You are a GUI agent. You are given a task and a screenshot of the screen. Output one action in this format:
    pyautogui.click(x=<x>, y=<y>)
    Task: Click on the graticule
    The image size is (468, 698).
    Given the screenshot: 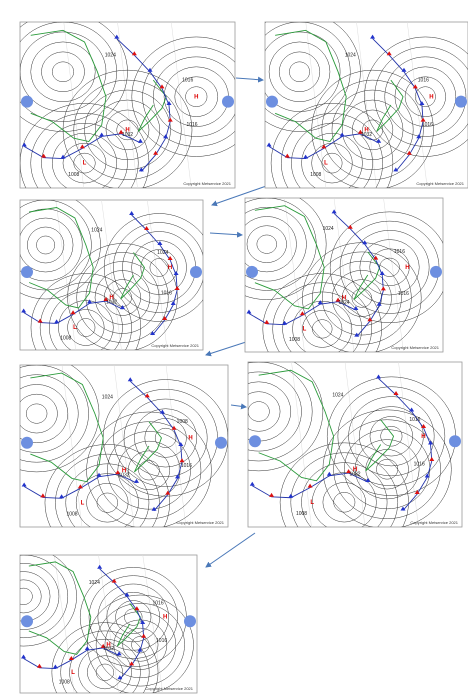 What is the action you would take?
    pyautogui.click(x=152, y=624)
    